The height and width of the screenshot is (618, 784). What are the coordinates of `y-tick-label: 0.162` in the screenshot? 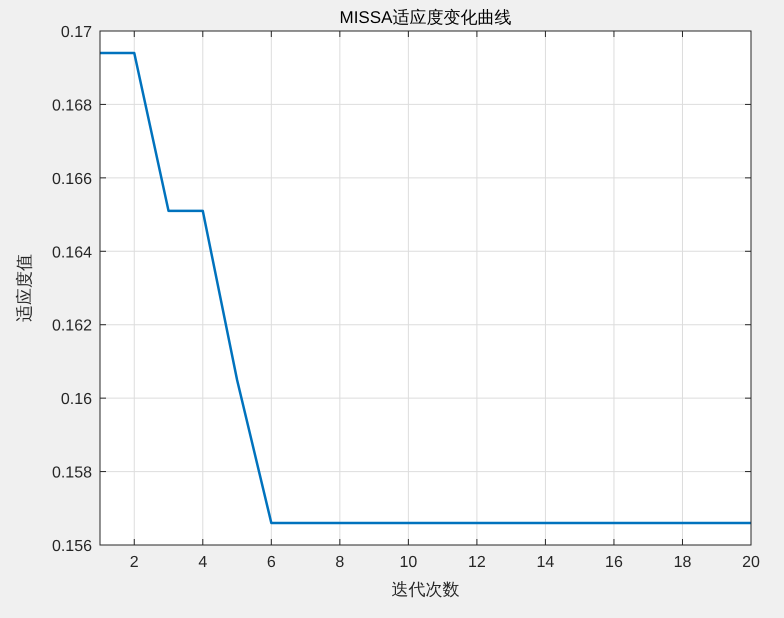 It's located at (72, 326).